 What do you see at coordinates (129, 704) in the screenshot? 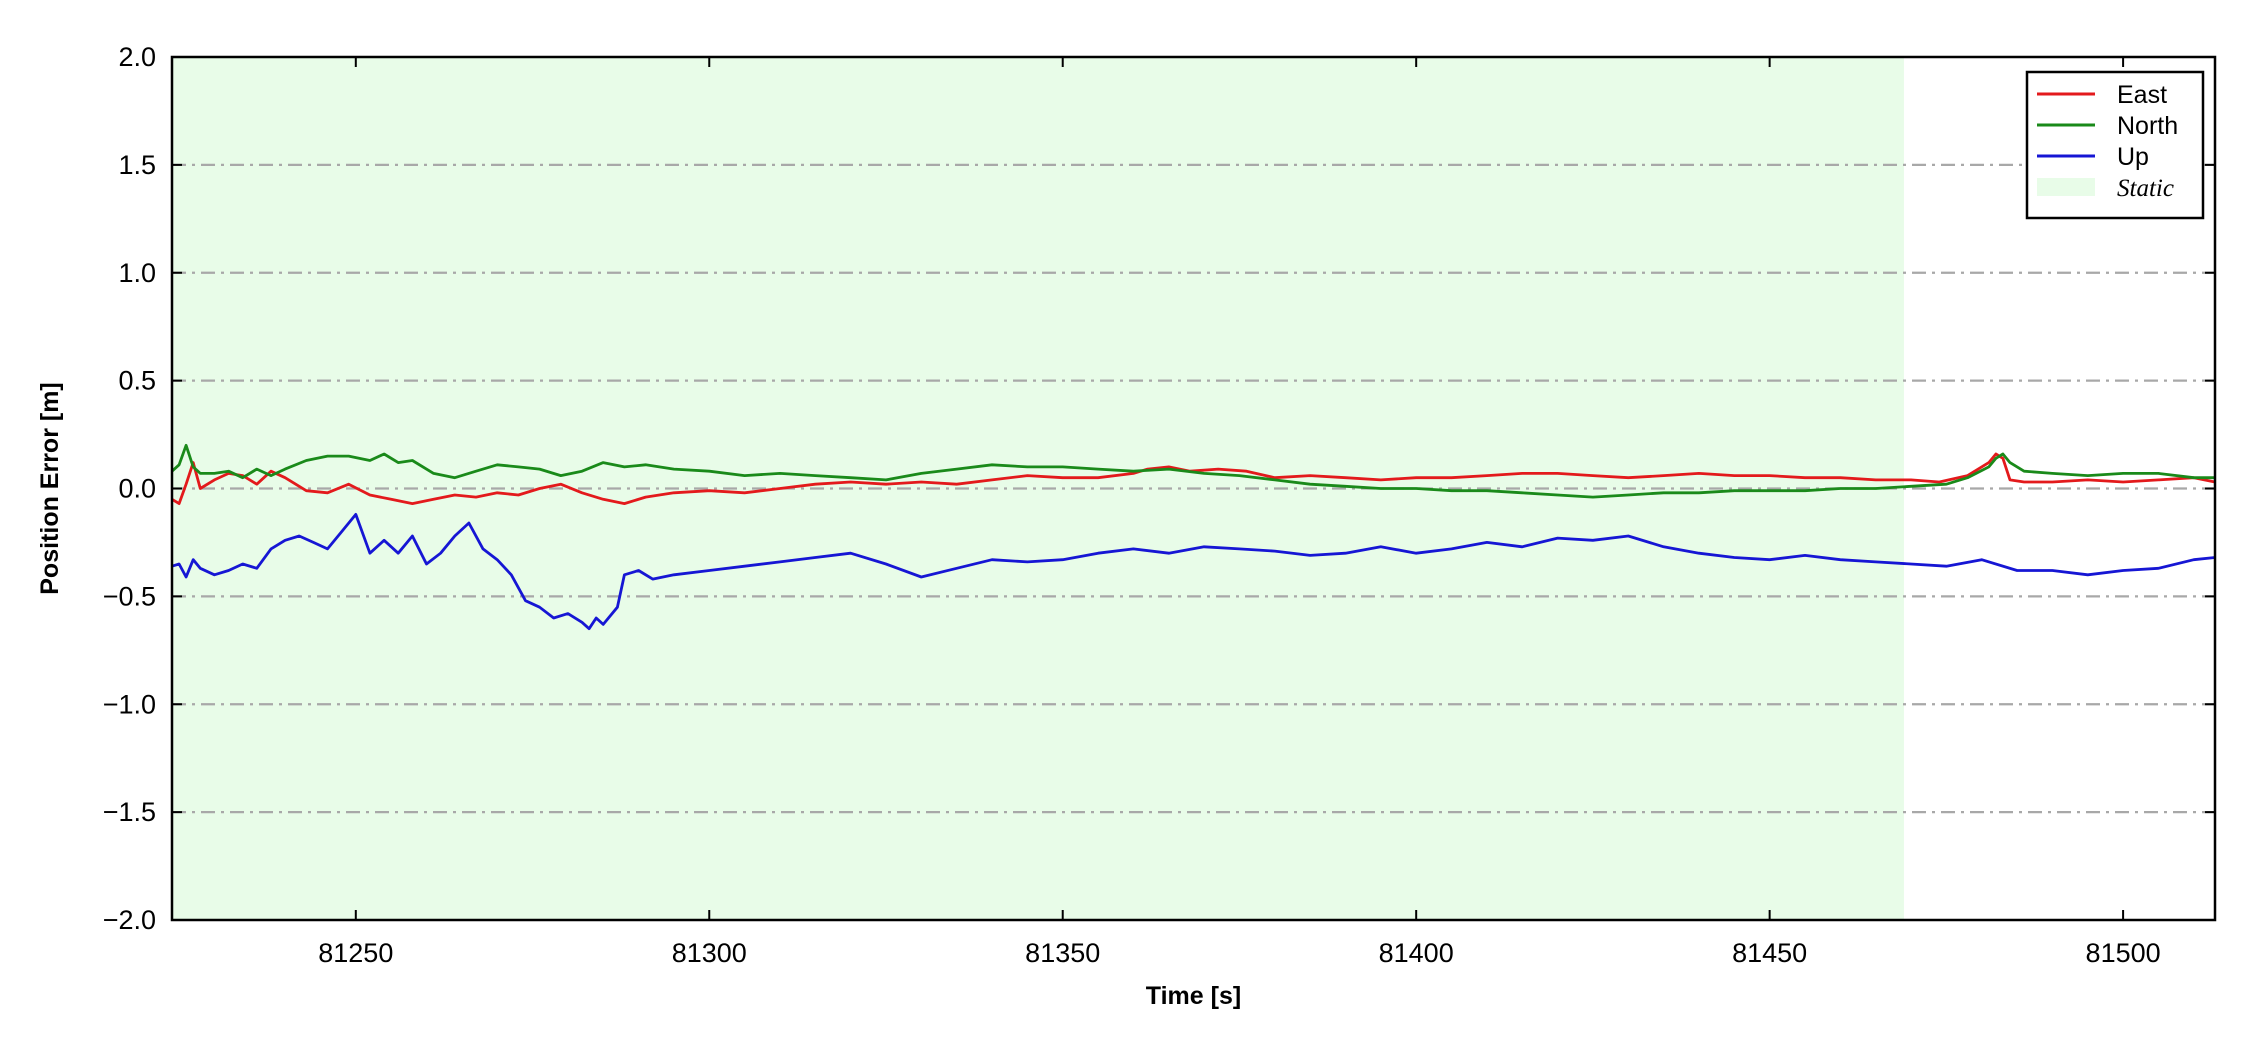
I see `y-tick-label: −1.0` at bounding box center [129, 704].